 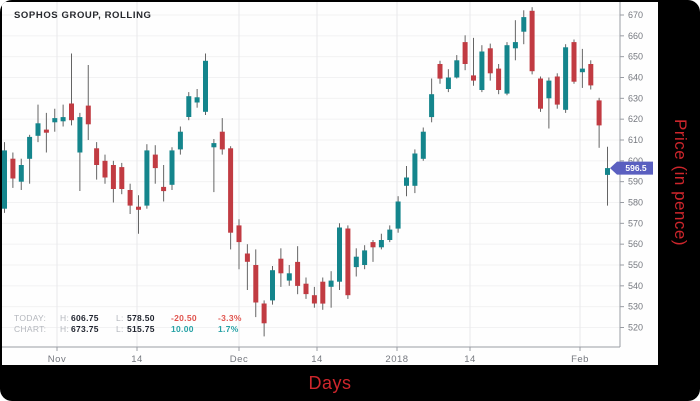 I want to click on y-tick-label: 560, so click(x=635, y=244).